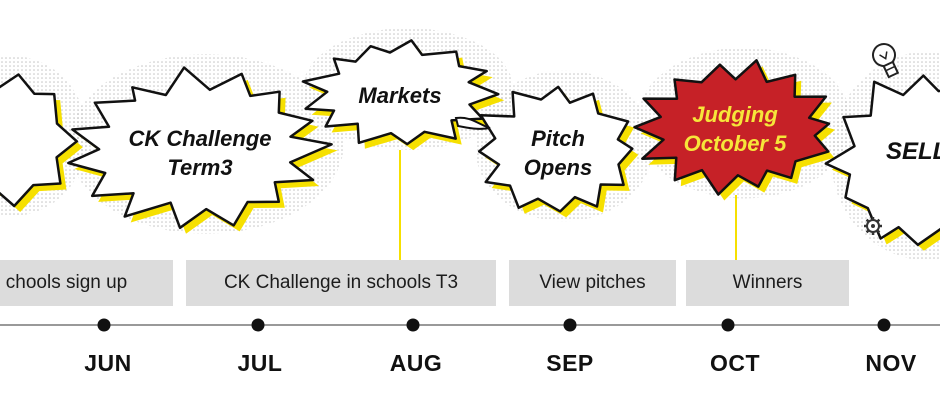 This screenshot has height=400, width=940. What do you see at coordinates (884, 325) in the screenshot?
I see `timeline-dot-nov` at bounding box center [884, 325].